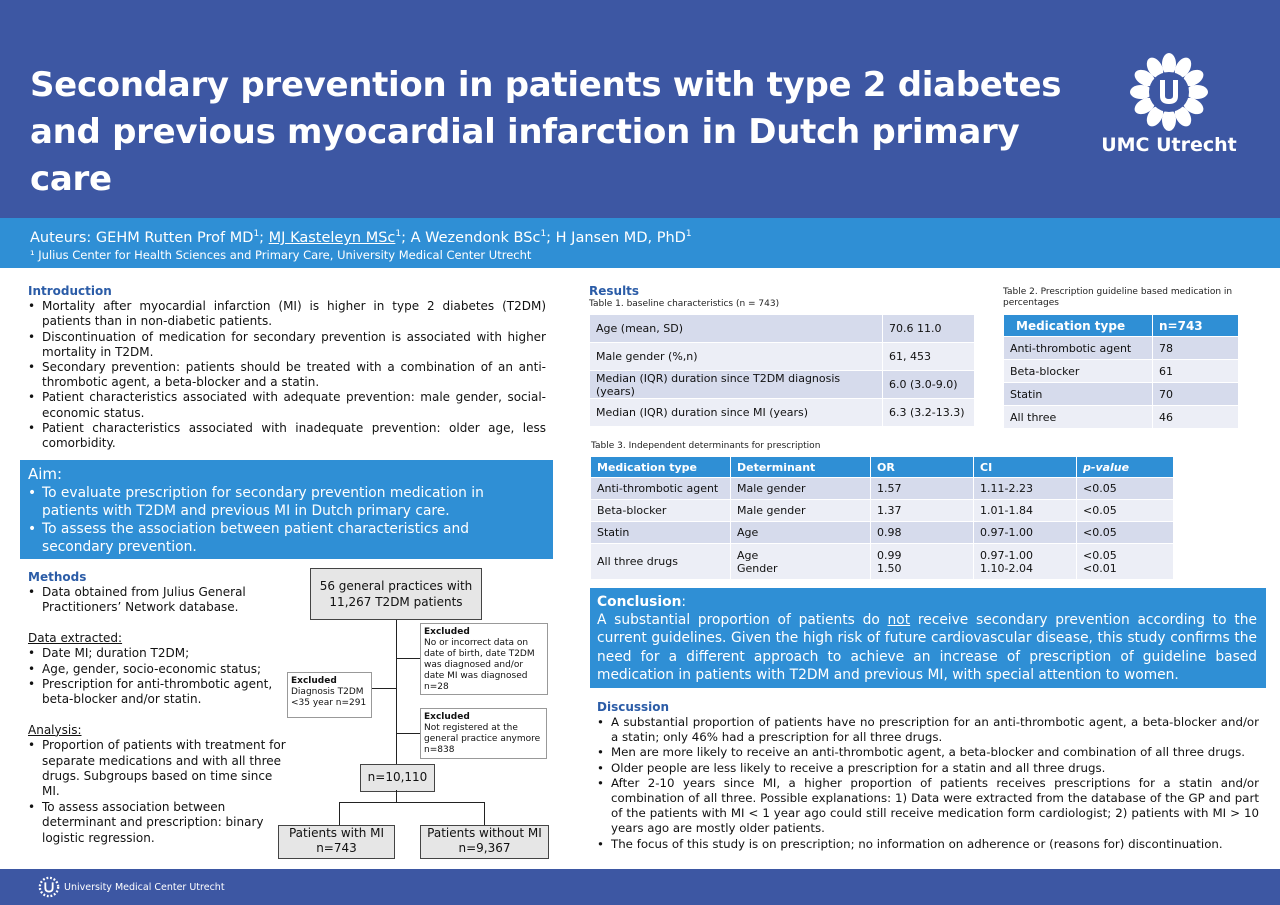 This screenshot has width=1280, height=905. Describe the element at coordinates (639, 602) in the screenshot. I see `conclusion-heading: Conclusion` at that location.